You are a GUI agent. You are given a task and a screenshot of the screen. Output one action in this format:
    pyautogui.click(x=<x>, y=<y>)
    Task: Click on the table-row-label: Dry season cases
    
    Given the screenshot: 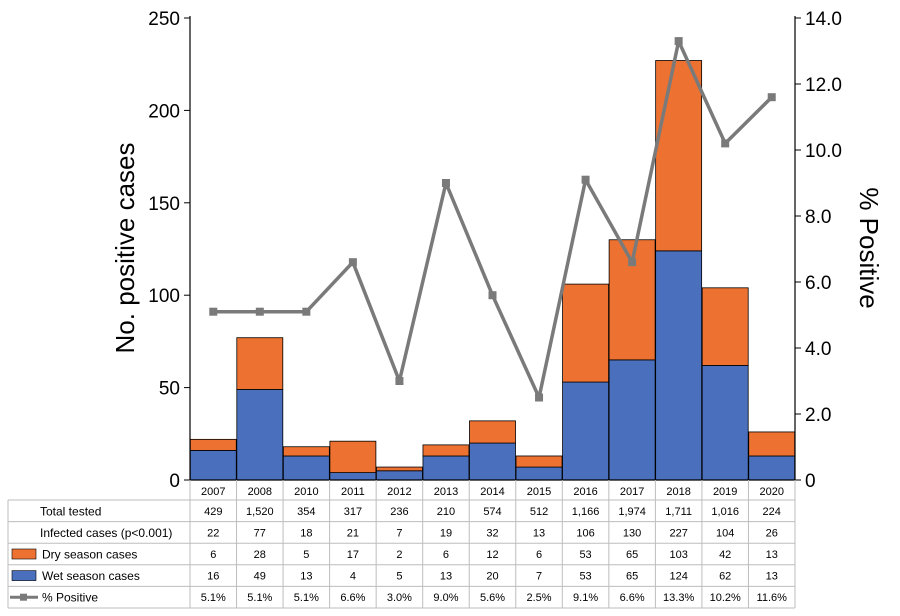 What is the action you would take?
    pyautogui.click(x=89, y=555)
    